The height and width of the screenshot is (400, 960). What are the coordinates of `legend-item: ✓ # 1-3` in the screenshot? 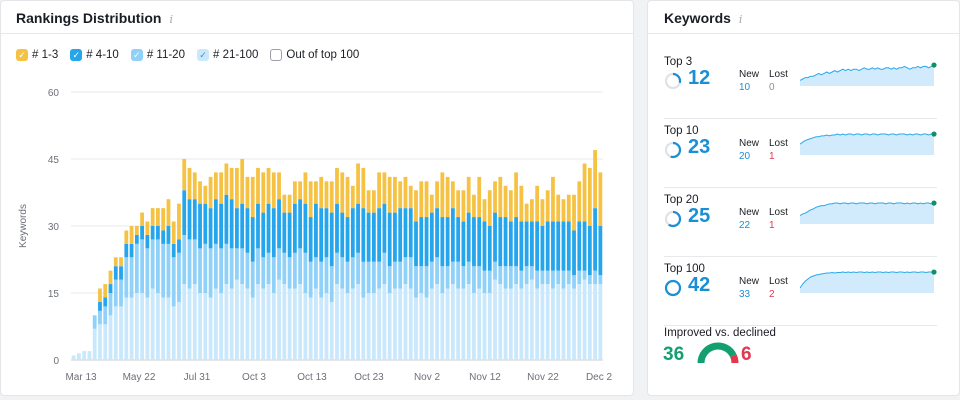 It's located at (37, 55).